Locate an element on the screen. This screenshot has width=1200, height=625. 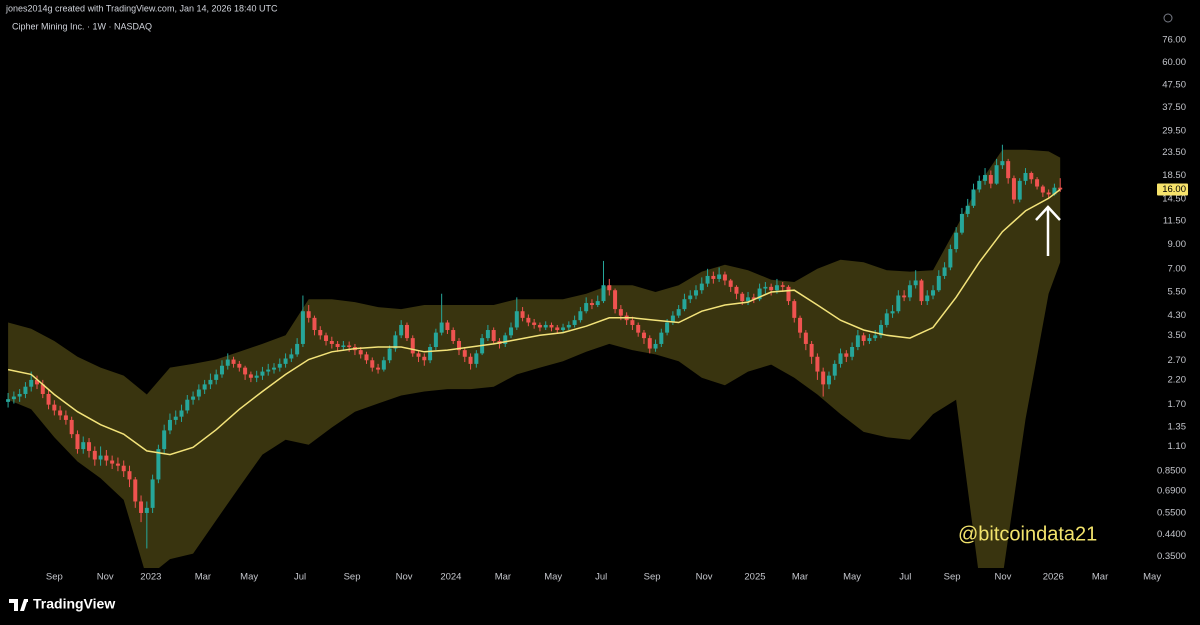
brand: TradingView is located at coordinates (74, 604).